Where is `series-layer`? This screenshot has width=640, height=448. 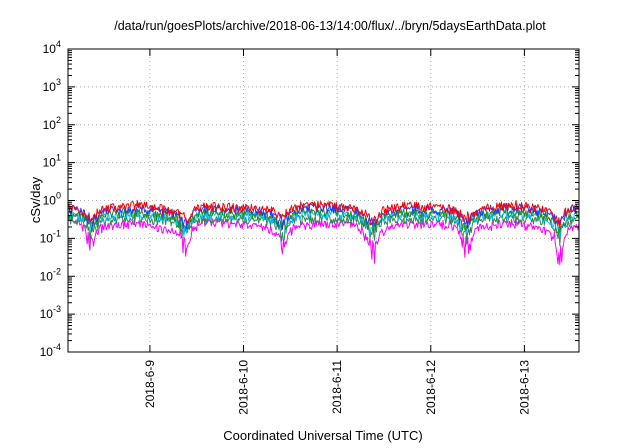
series-layer is located at coordinates (323, 233).